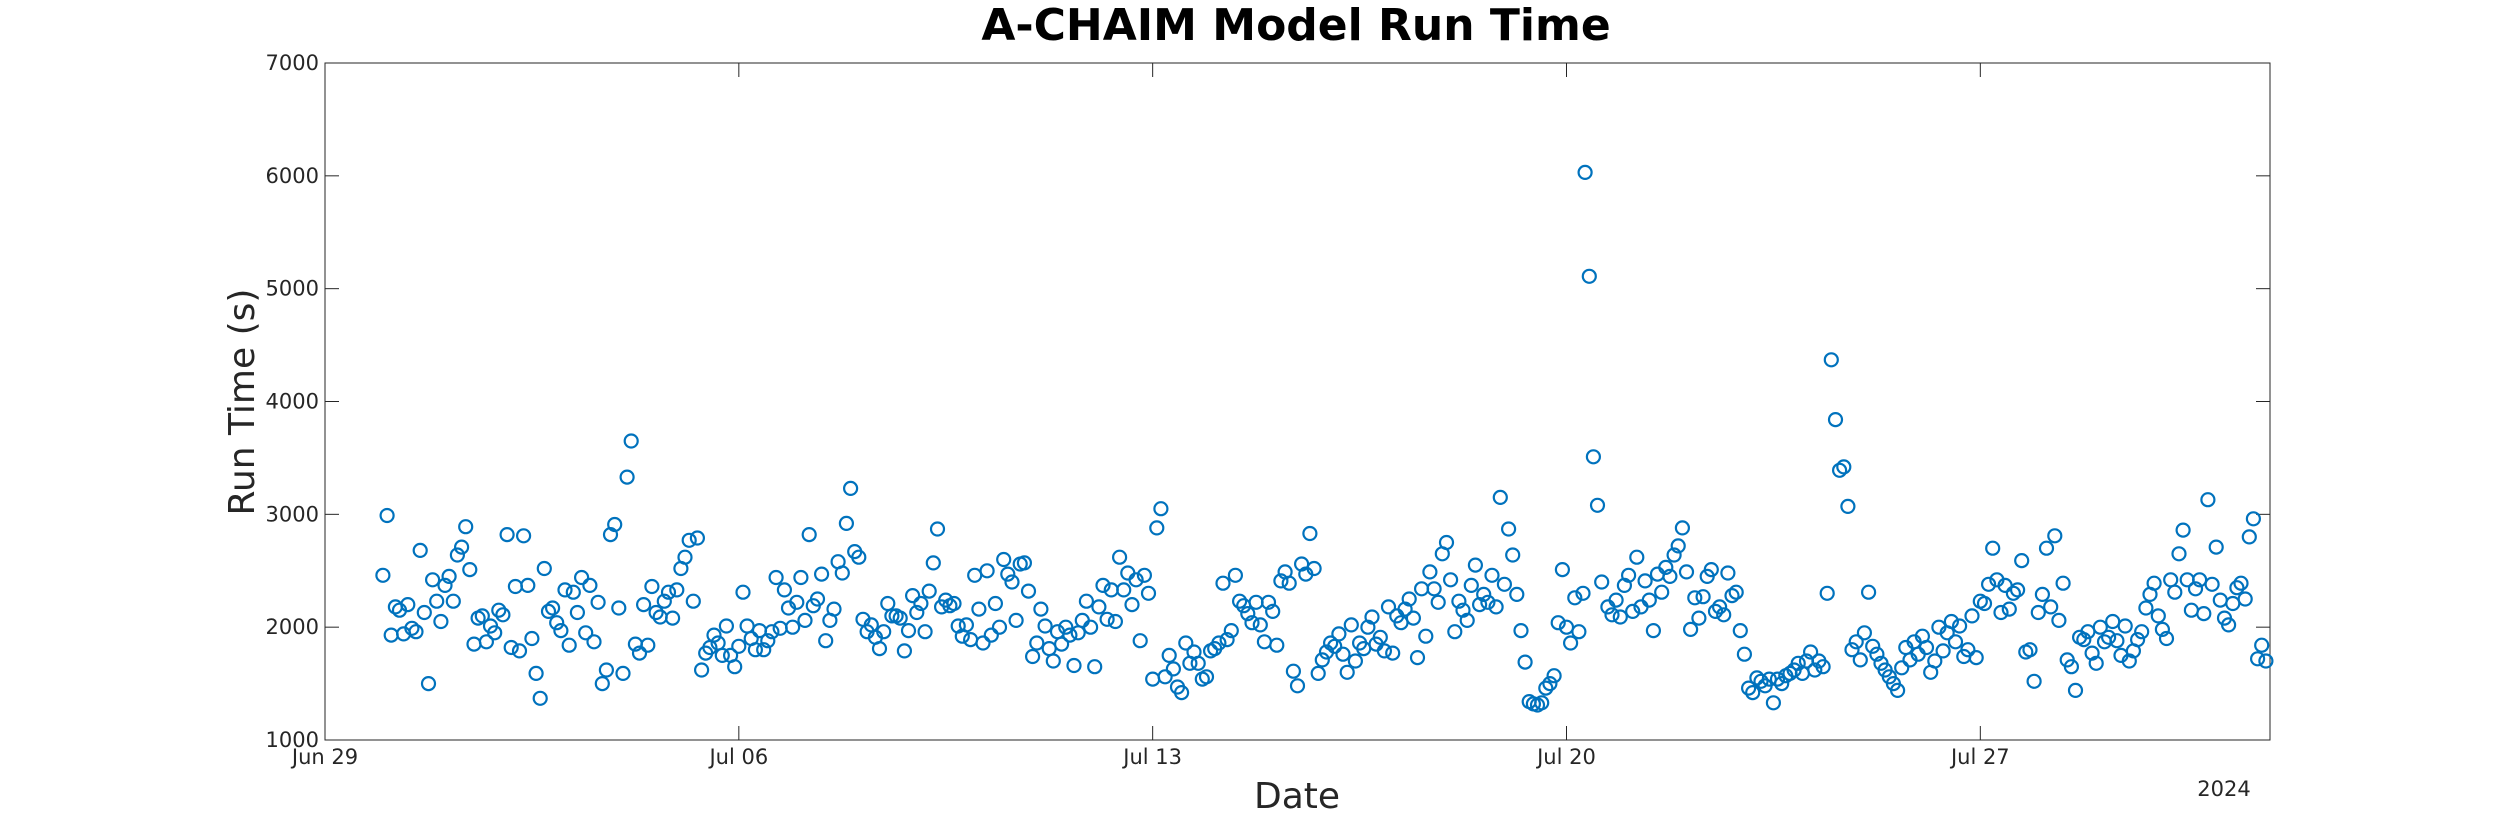  What do you see at coordinates (737, 757) in the screenshot?
I see `x-tick-label: Jul 06` at bounding box center [737, 757].